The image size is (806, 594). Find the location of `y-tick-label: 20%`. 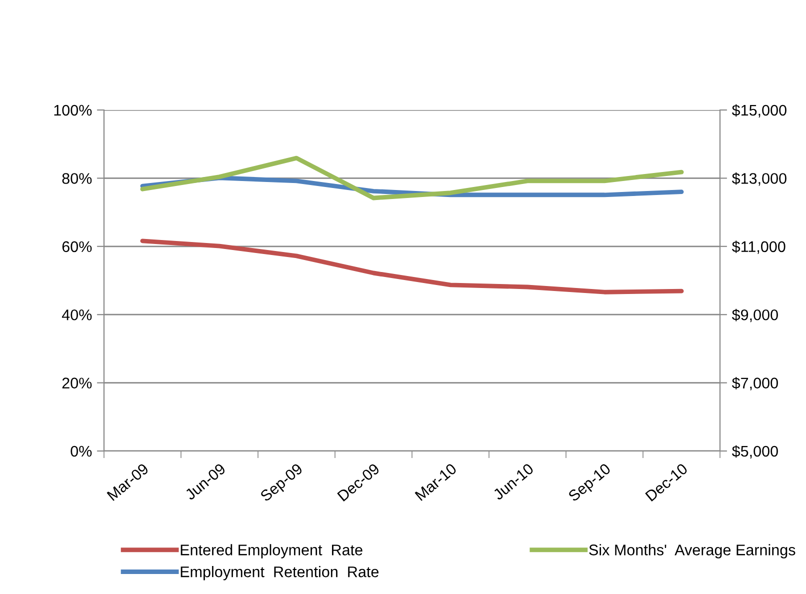

y-tick-label: 20% is located at coordinates (77, 383).